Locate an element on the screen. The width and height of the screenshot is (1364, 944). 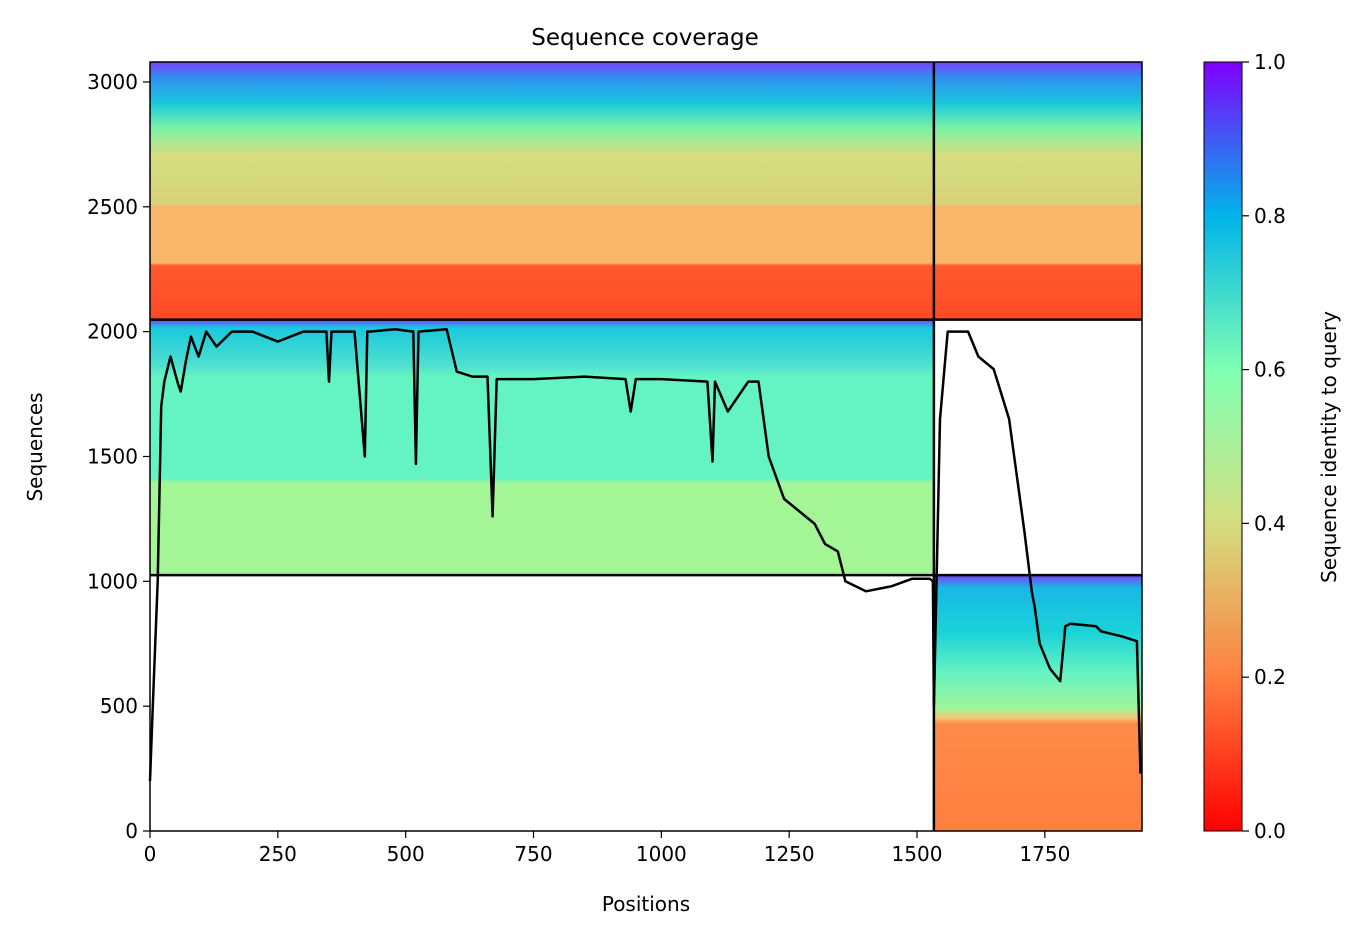
x-tick-label: 1500 is located at coordinates (917, 854).